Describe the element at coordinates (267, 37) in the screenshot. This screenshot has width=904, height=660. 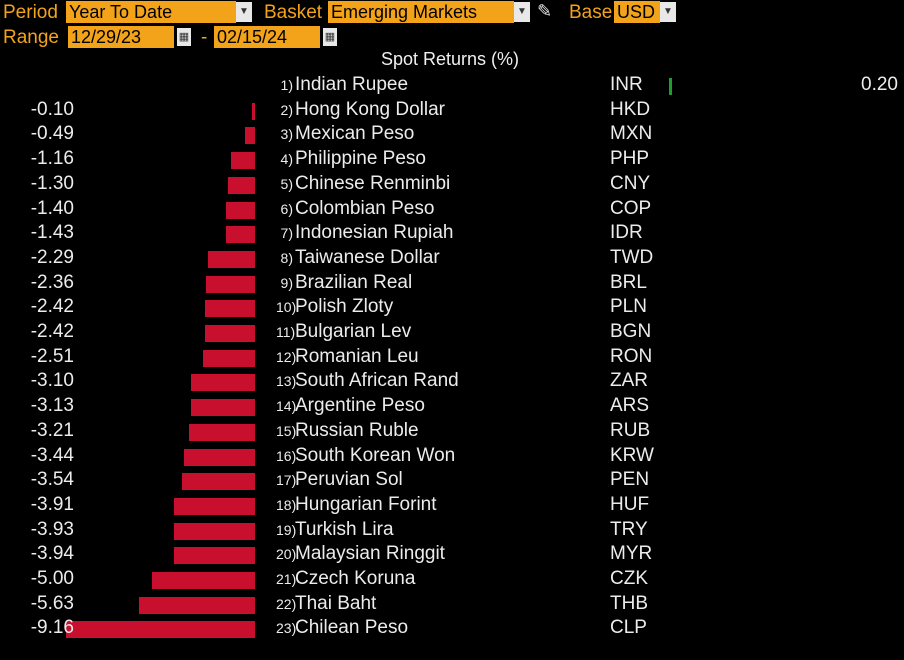
I see `end-date-input: 02/15/24` at that location.